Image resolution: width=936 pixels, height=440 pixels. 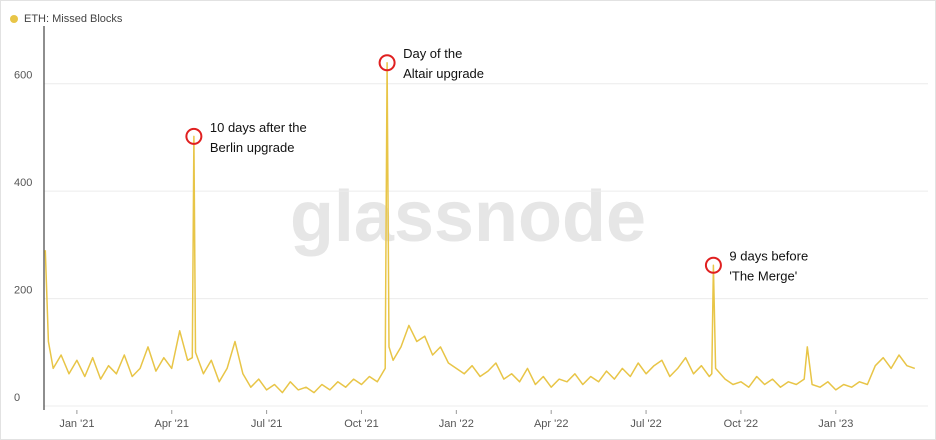 What do you see at coordinates (741, 424) in the screenshot?
I see `x-tick-label: Oct '22` at bounding box center [741, 424].